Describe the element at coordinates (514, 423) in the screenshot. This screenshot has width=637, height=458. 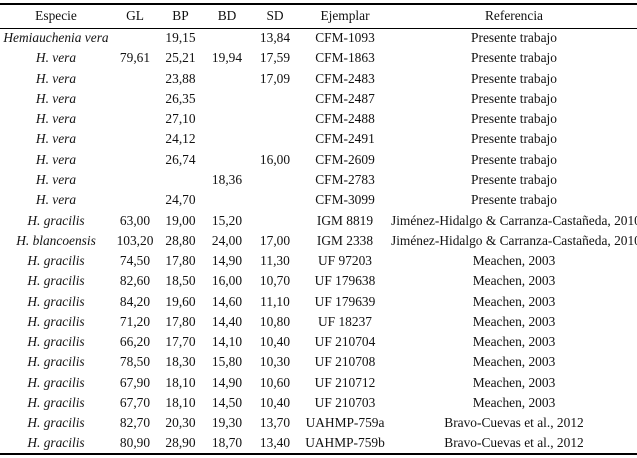
I see `cell-referencia: Bravo-Cuevas et al., 2012` at that location.